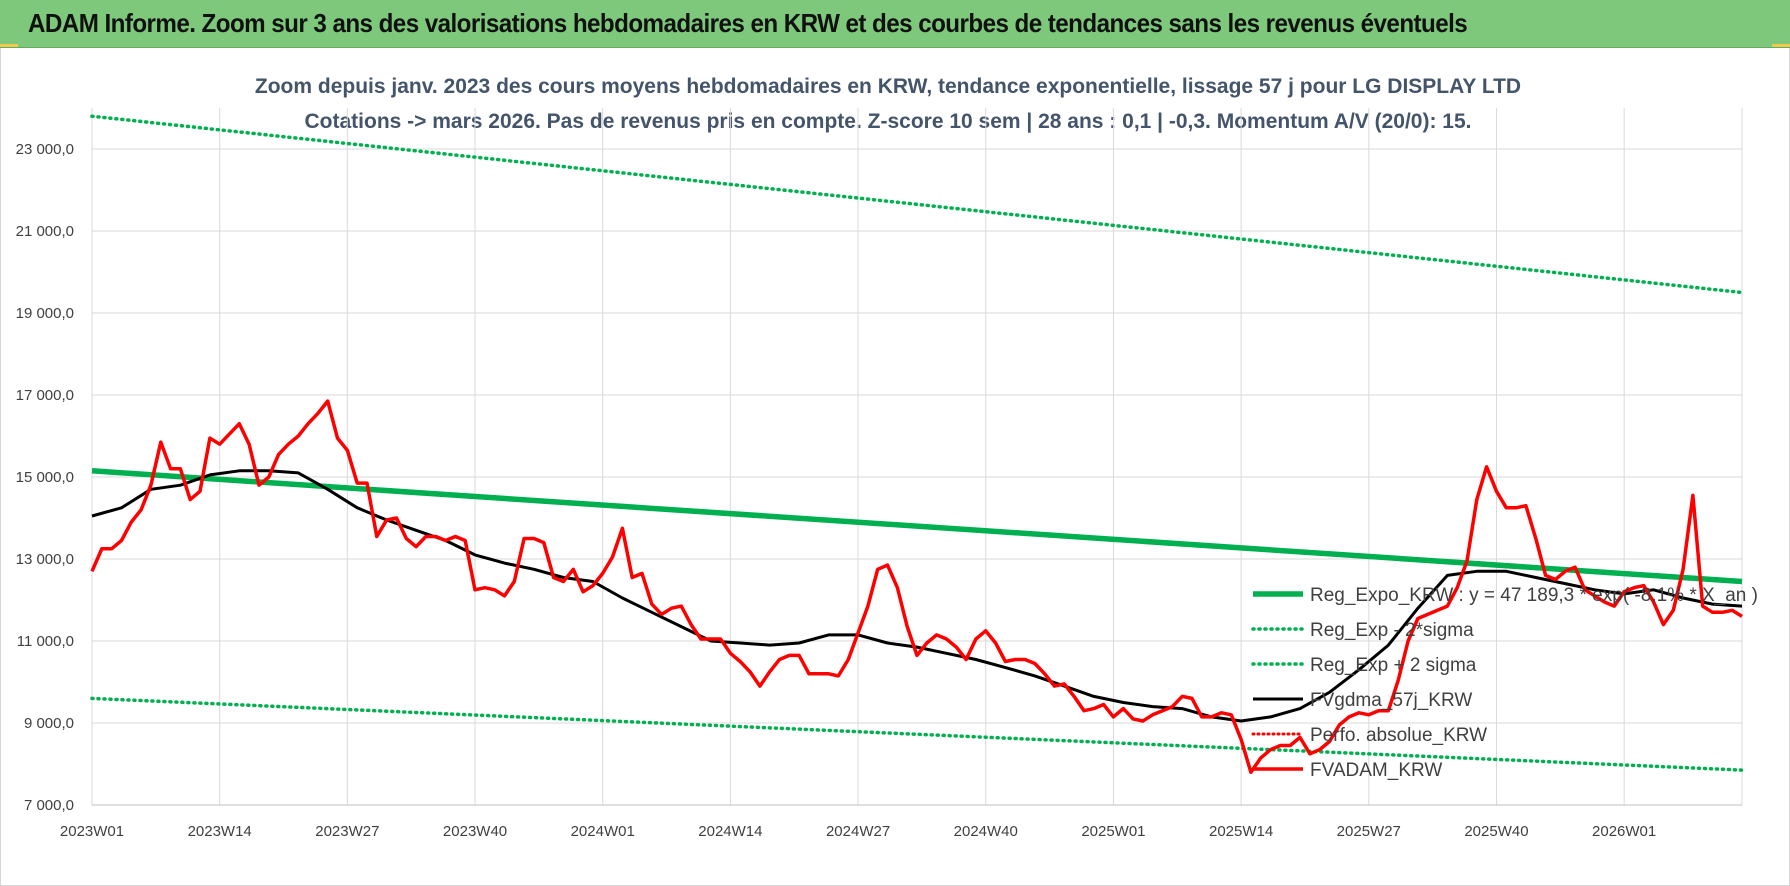 Image resolution: width=1790 pixels, height=886 pixels. I want to click on legend-label: Perfo. absolue_KRW, so click(1398, 735).